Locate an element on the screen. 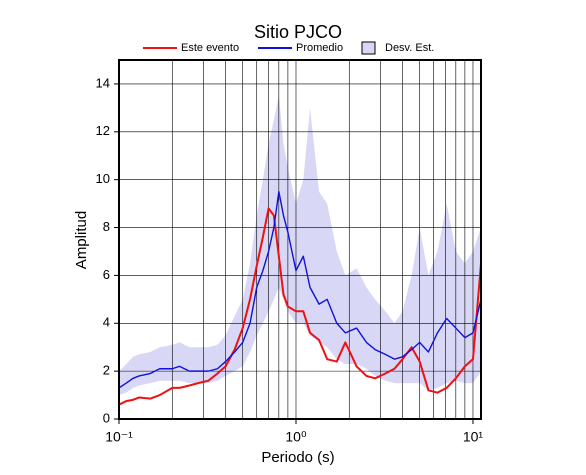 The height and width of the screenshot is (475, 586). y-tick-label: 6 is located at coordinates (106, 274).